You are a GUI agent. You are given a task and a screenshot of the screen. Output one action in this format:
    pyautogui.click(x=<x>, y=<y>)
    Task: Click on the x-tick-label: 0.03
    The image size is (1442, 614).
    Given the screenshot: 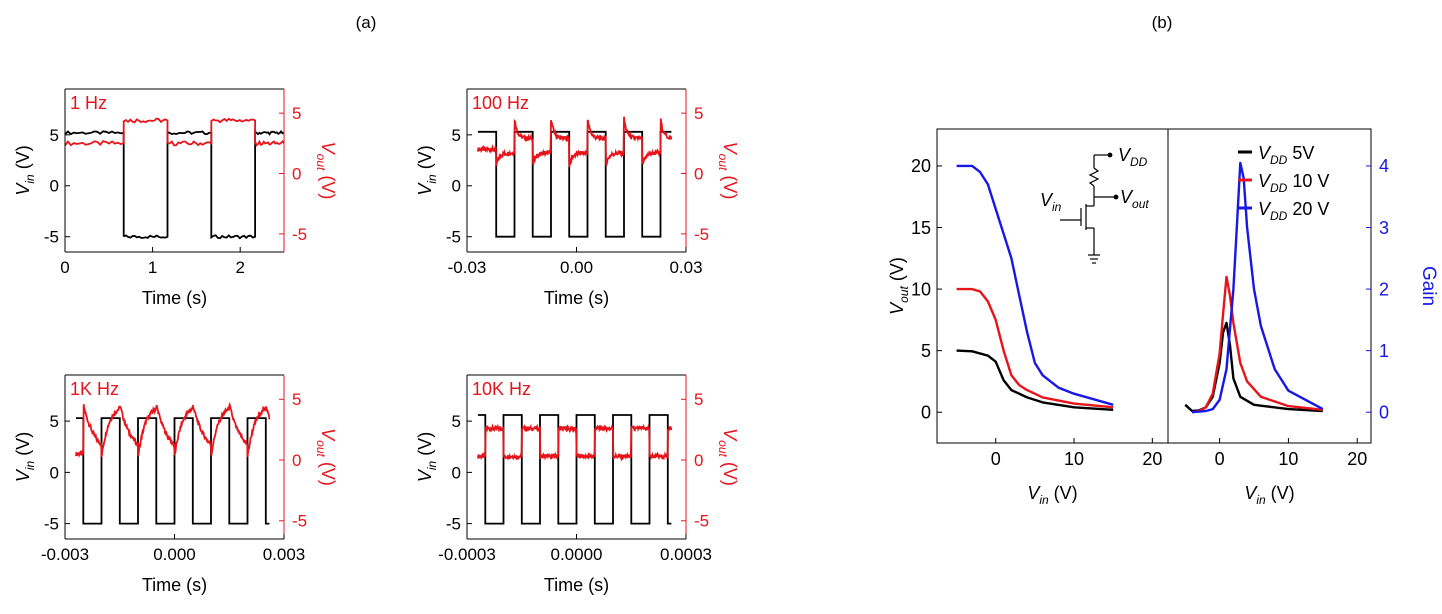 What is the action you would take?
    pyautogui.click(x=685, y=267)
    